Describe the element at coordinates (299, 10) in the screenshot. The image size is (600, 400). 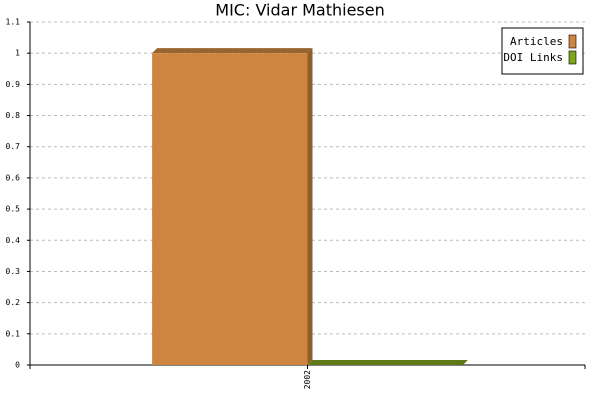
I see `chart-title: MIC: Vidar Mathiesen` at that location.